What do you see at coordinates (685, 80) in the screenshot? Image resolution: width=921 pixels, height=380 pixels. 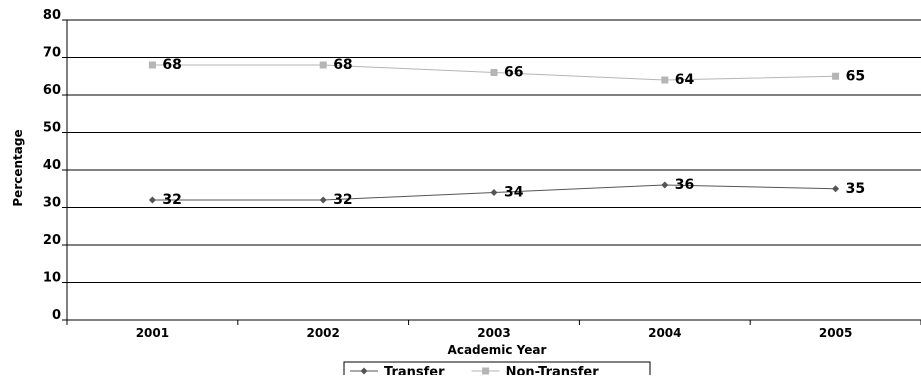 I see `data-label-non-transfer-2004: 64` at bounding box center [685, 80].